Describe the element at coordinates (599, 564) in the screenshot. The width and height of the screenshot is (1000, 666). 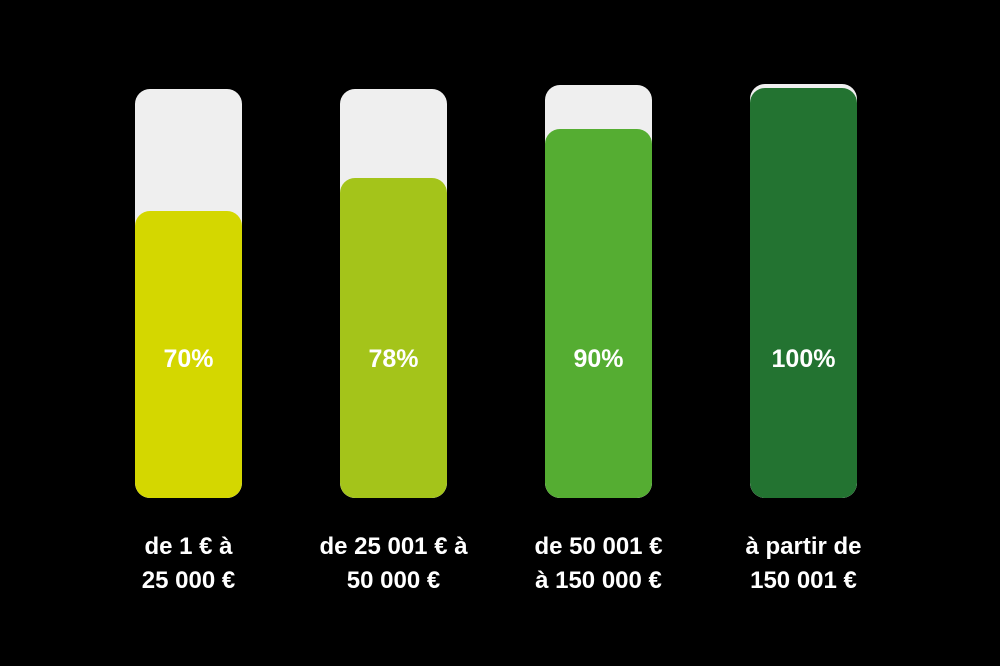
I see `category-label: de 50 001 € à 150 000 €` at that location.